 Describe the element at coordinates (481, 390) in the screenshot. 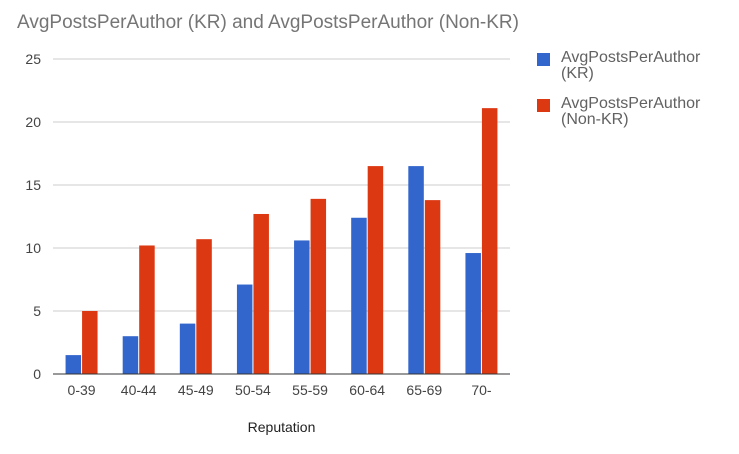

I see `x-tick-label: 70-` at that location.